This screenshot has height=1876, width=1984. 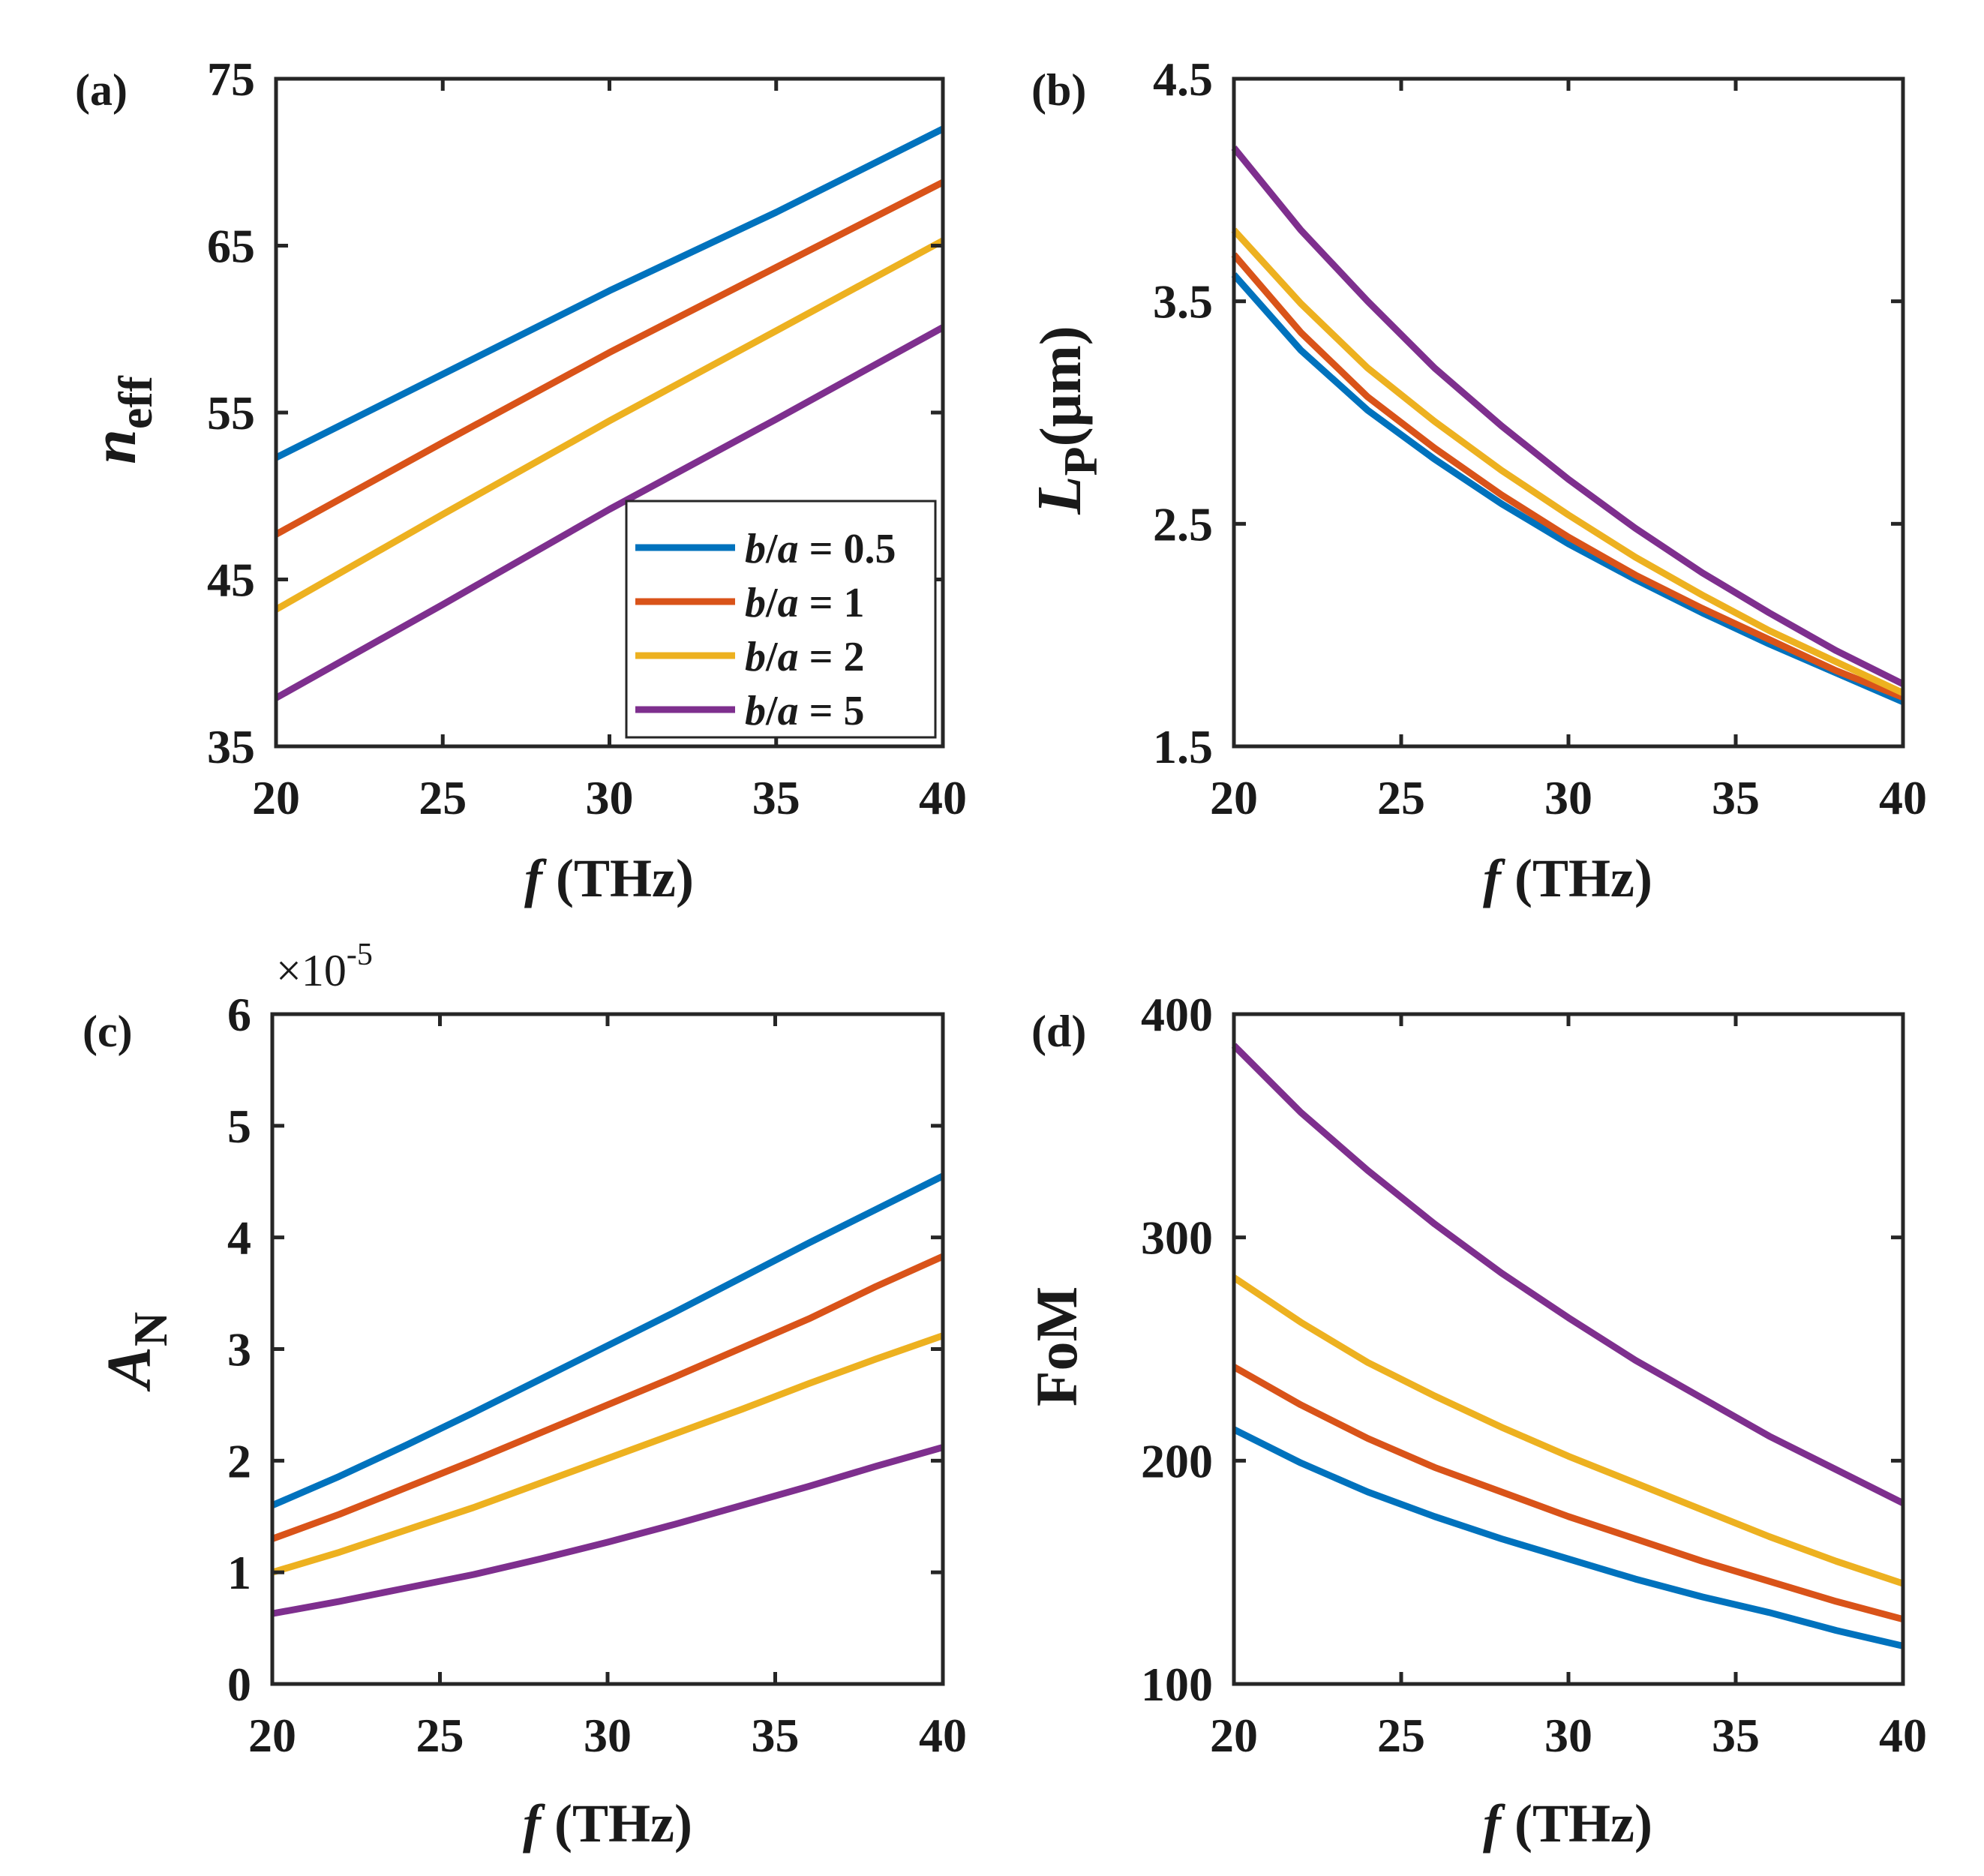 I want to click on y-tick-label: 3, so click(x=239, y=1349).